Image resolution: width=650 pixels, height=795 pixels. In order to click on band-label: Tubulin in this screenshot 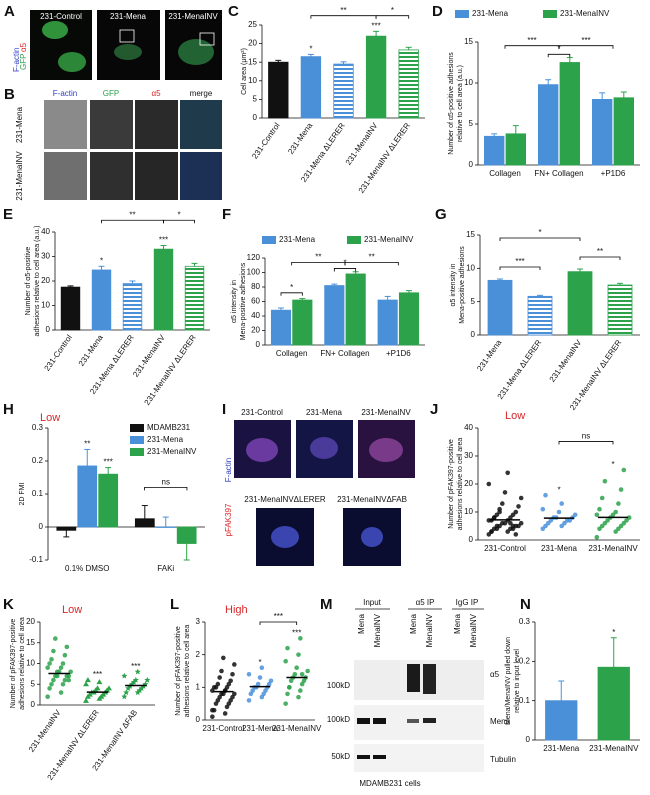, I will do `click(503, 759)`.